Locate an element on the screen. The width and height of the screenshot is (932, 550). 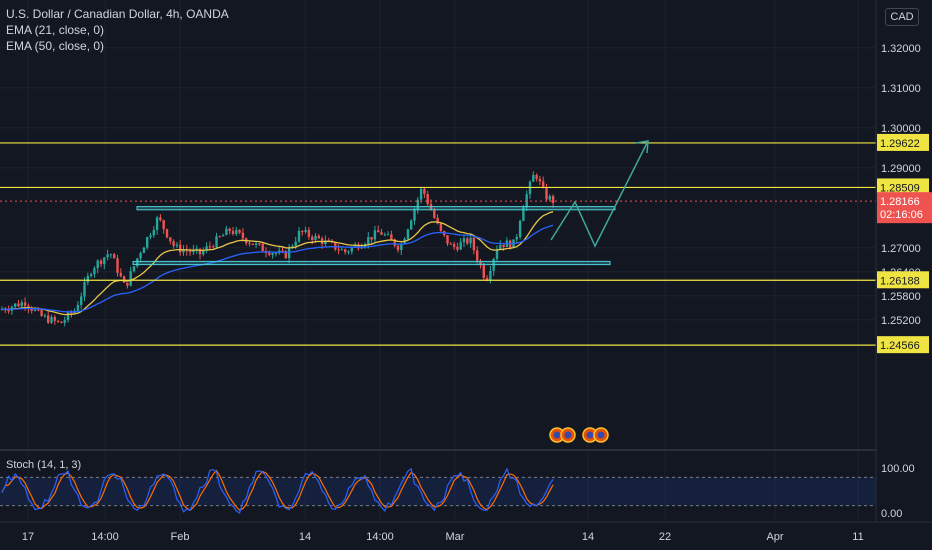
price-axis is located at coordinates (904, 261).